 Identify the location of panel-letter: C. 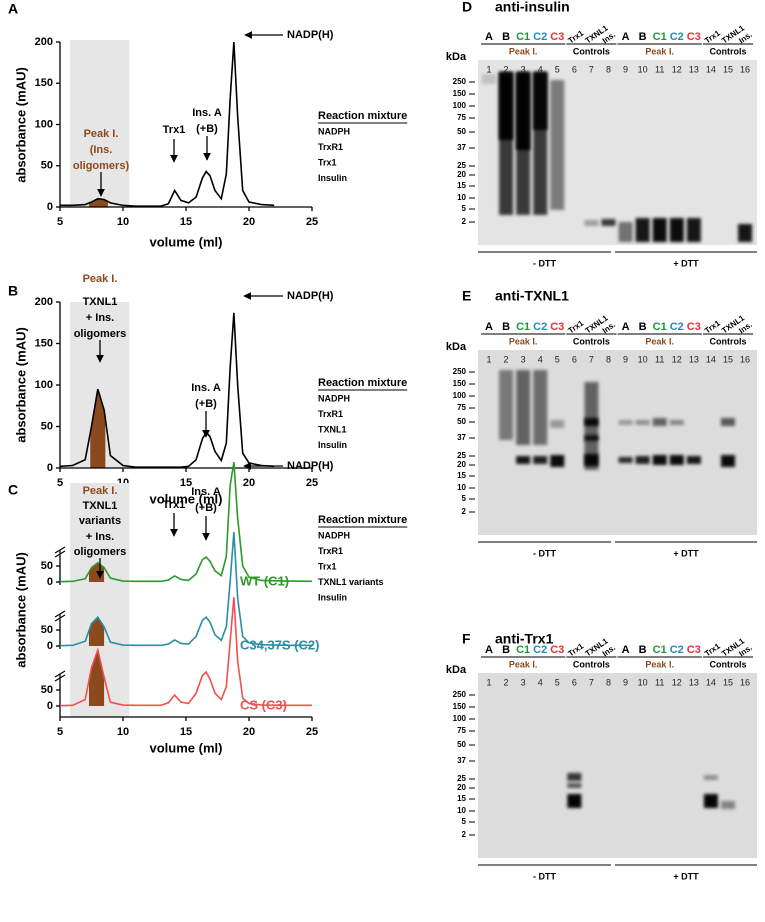
(13, 490).